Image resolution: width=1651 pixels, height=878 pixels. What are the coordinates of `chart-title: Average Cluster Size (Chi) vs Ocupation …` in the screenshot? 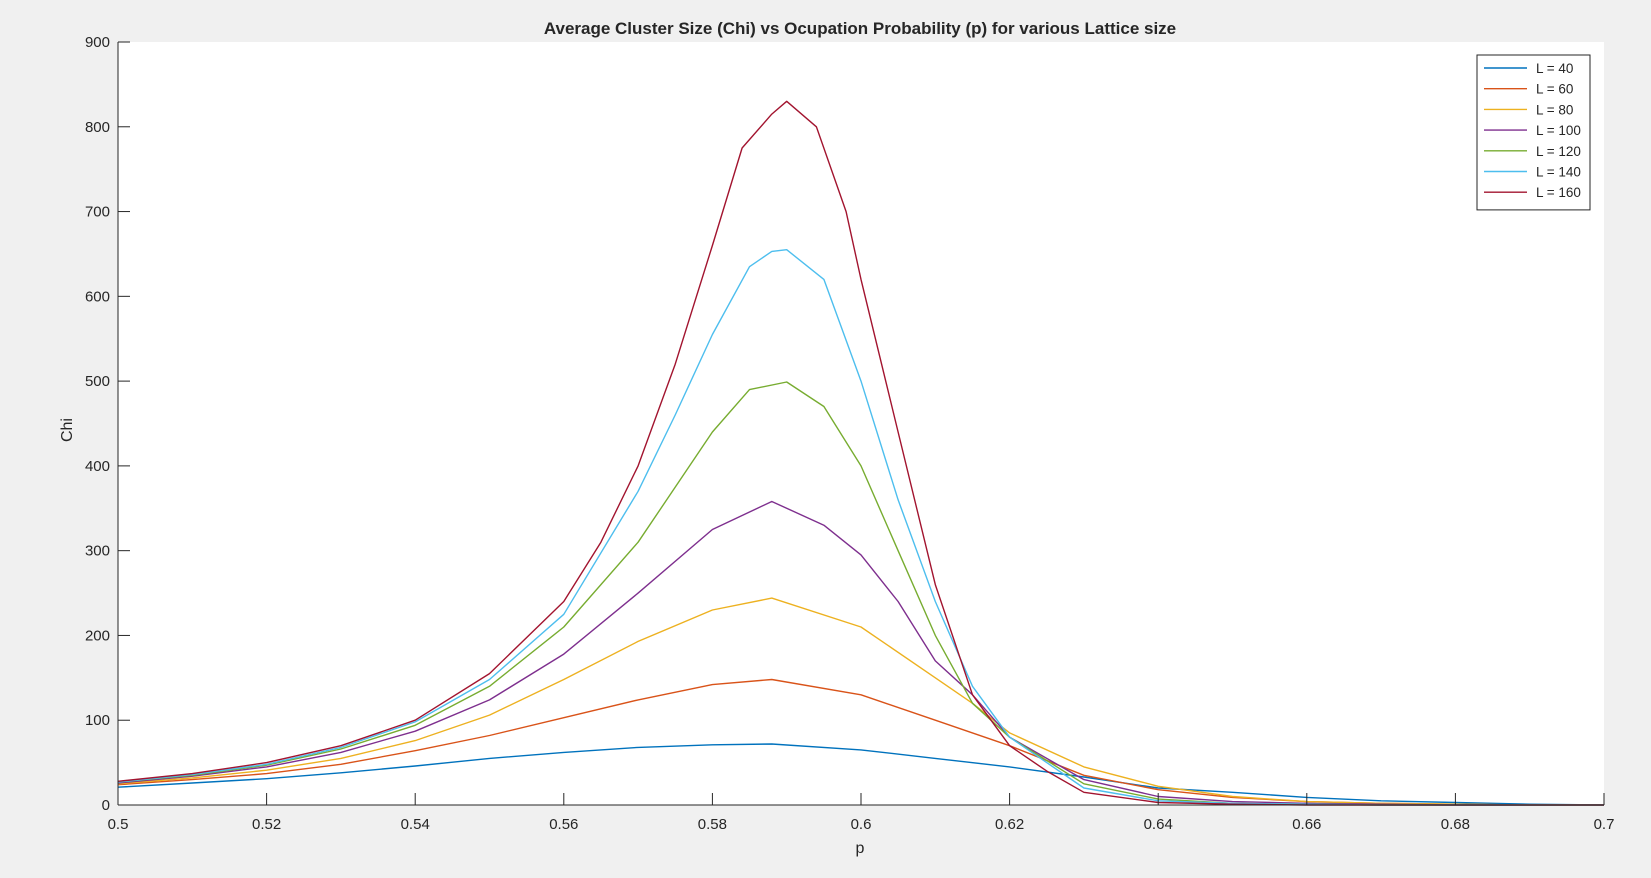 It's located at (860, 28).